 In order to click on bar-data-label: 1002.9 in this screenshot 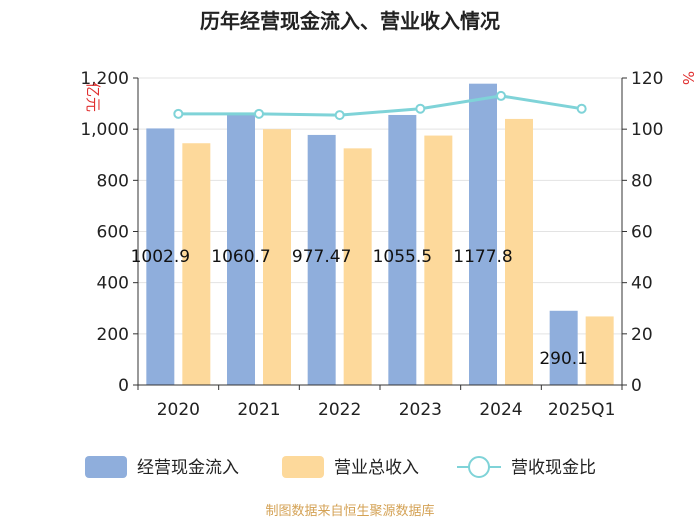, I will do `click(160, 257)`.